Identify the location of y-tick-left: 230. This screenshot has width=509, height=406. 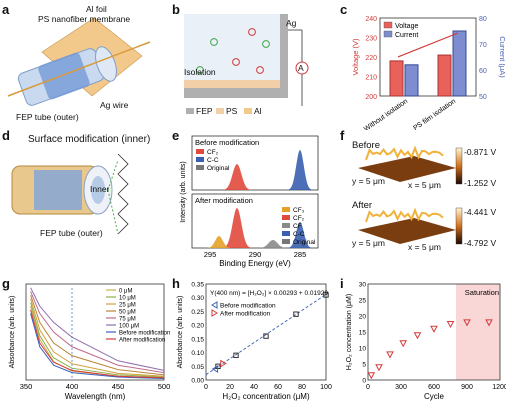
(371, 39).